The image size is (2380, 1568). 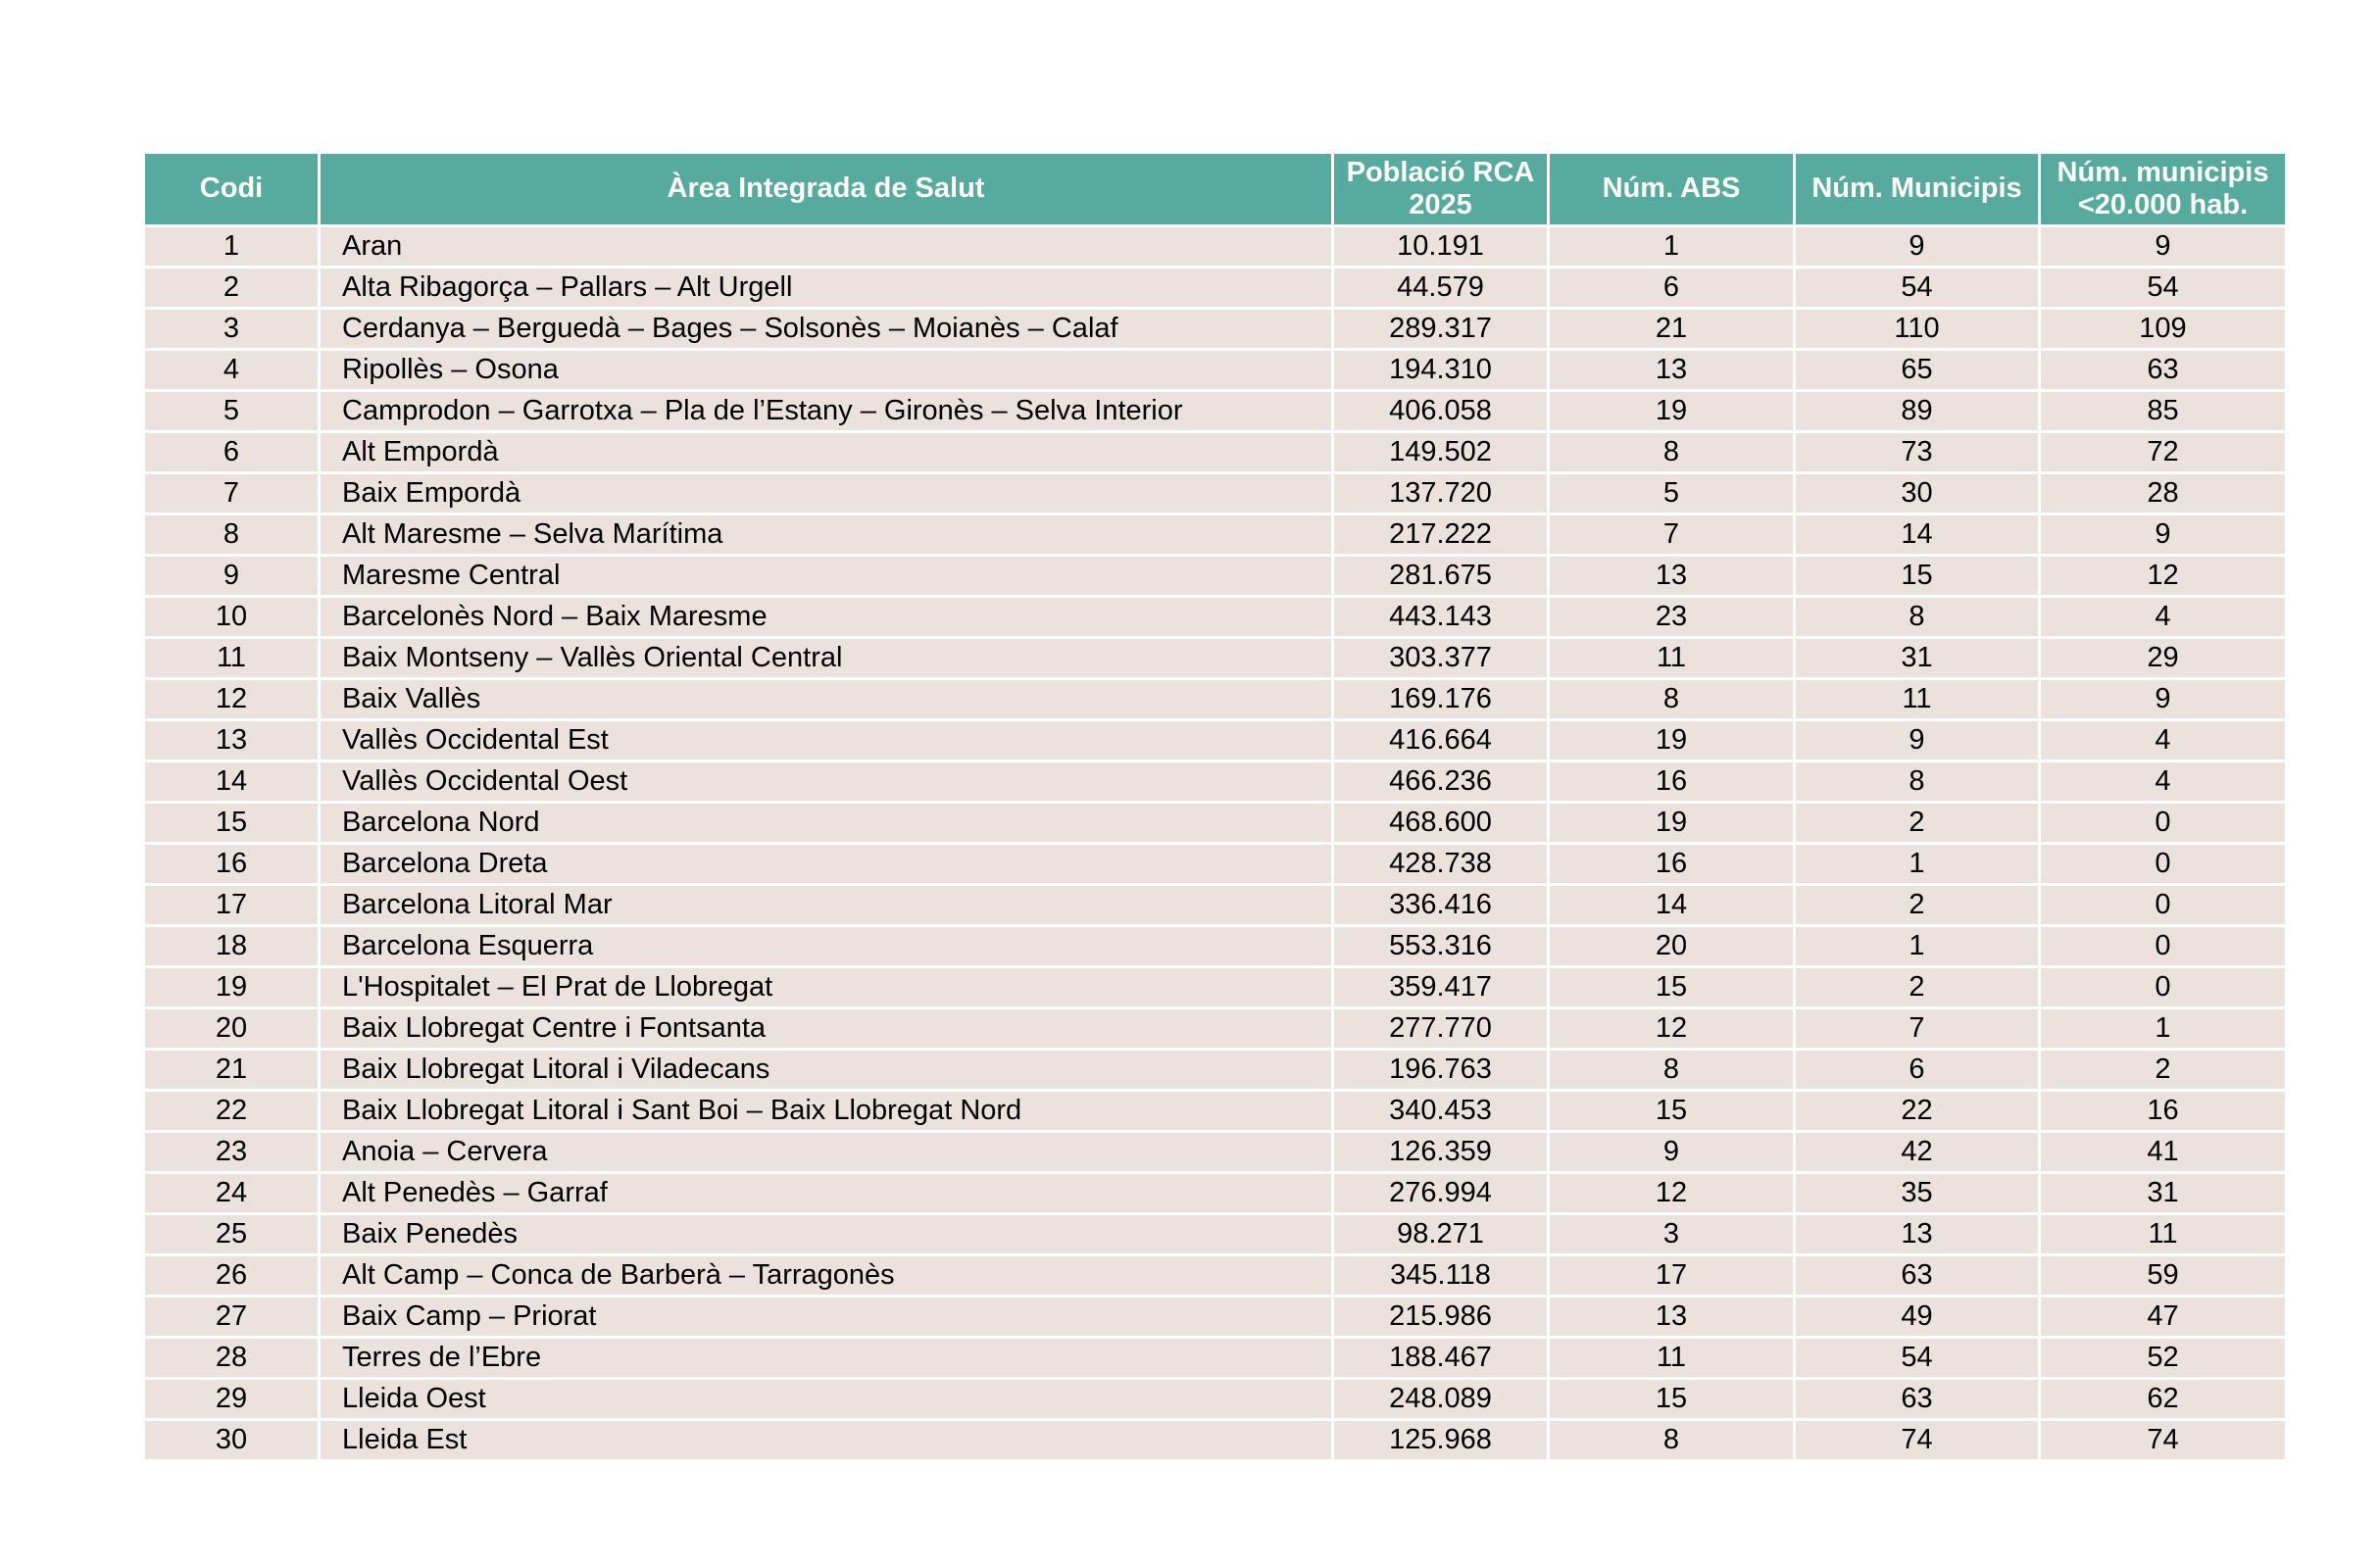 What do you see at coordinates (231, 246) in the screenshot?
I see `cell-codi: 1` at bounding box center [231, 246].